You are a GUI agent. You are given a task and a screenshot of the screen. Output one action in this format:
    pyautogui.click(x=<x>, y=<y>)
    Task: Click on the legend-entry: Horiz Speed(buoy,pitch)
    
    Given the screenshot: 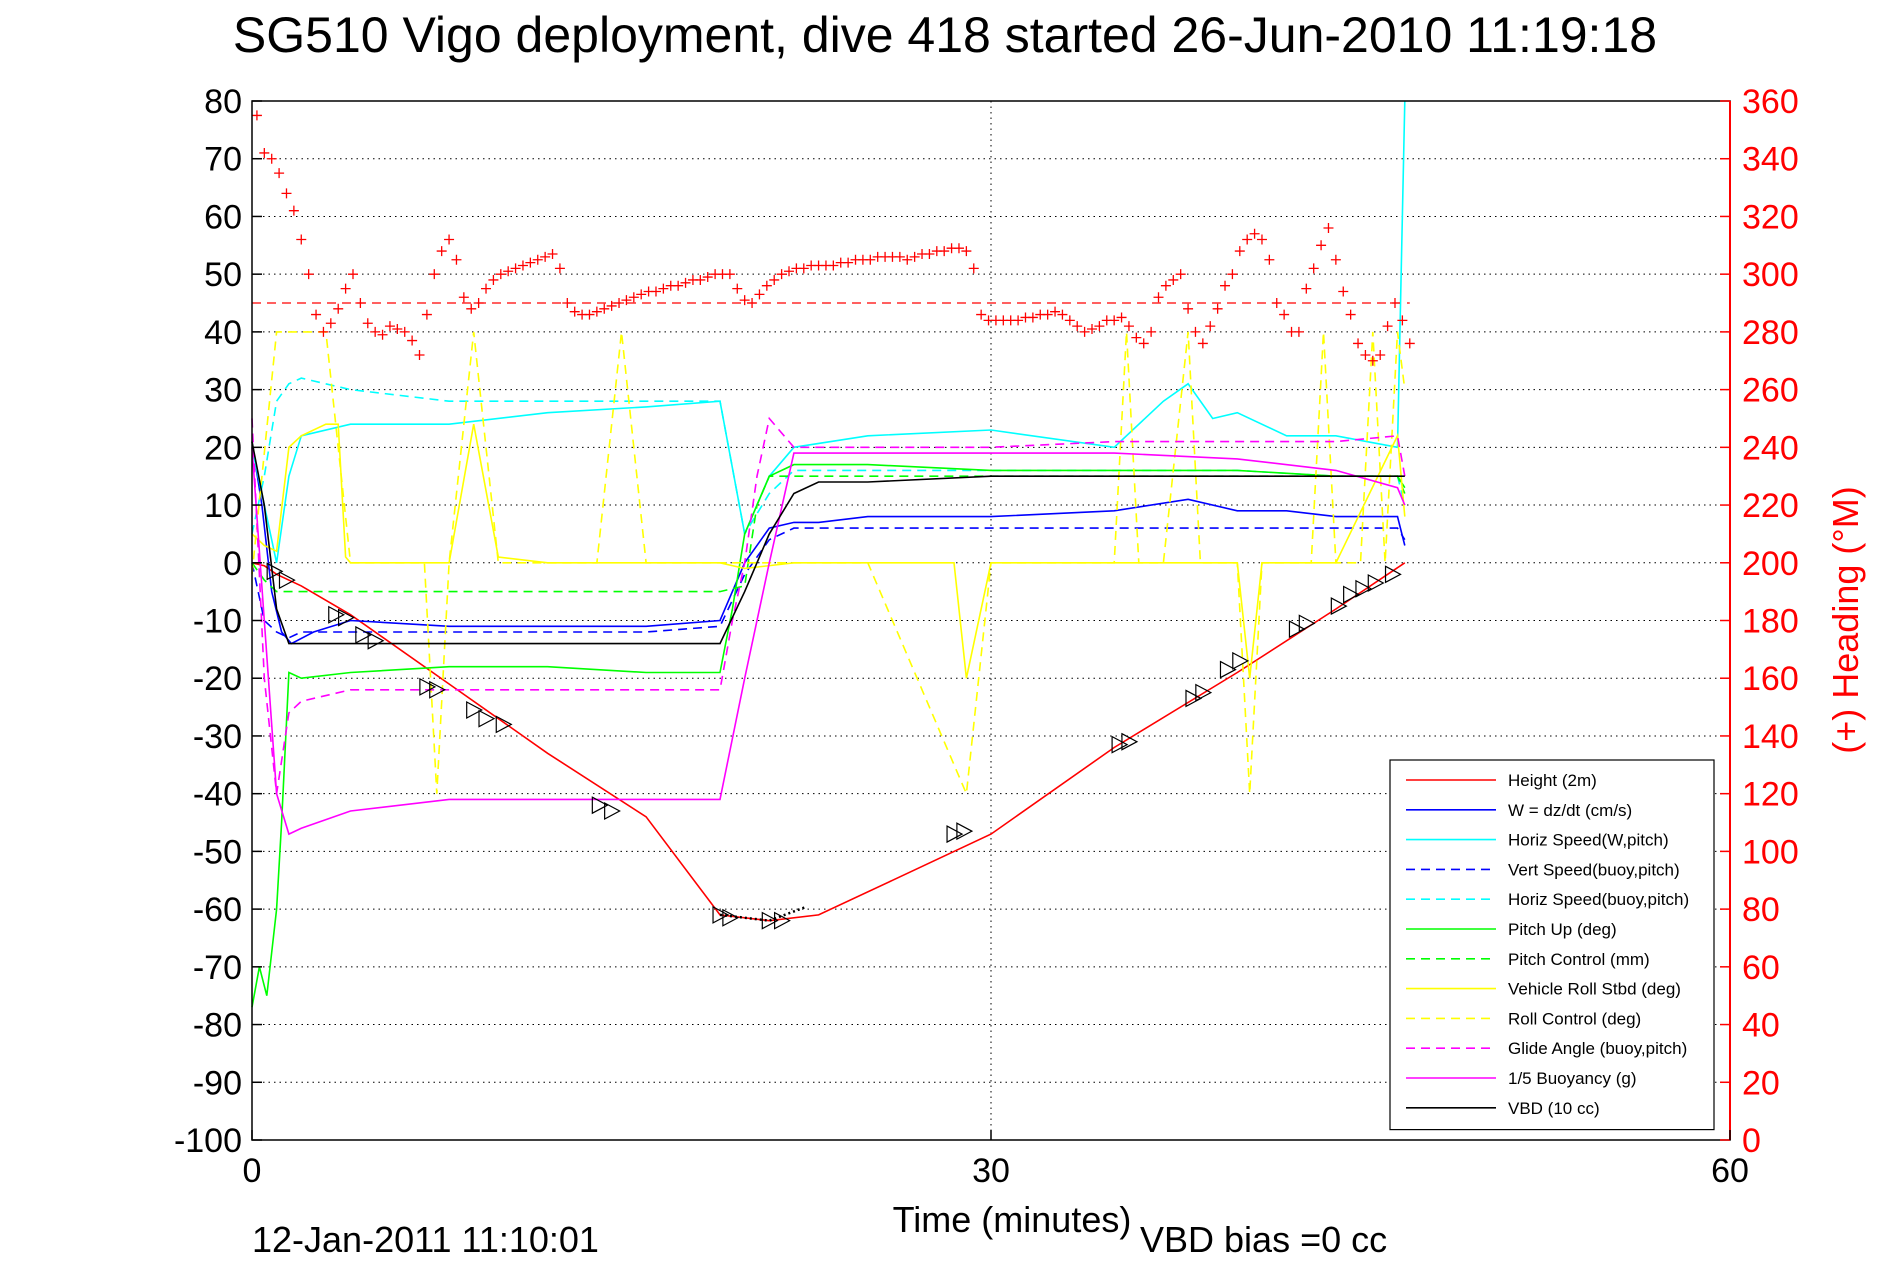 What is the action you would take?
    pyautogui.click(x=1598, y=899)
    